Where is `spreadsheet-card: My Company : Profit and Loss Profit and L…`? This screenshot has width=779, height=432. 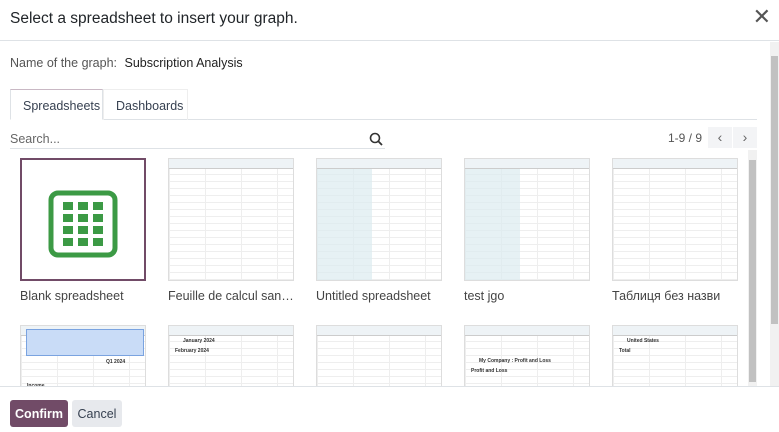
spreadsheet-card: My Company : Profit and Loss Profit and L… is located at coordinates (527, 355).